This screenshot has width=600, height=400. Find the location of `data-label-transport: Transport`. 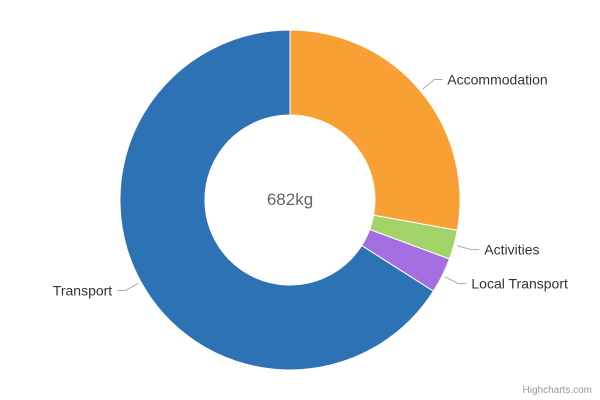

data-label-transport: Transport is located at coordinates (83, 291).